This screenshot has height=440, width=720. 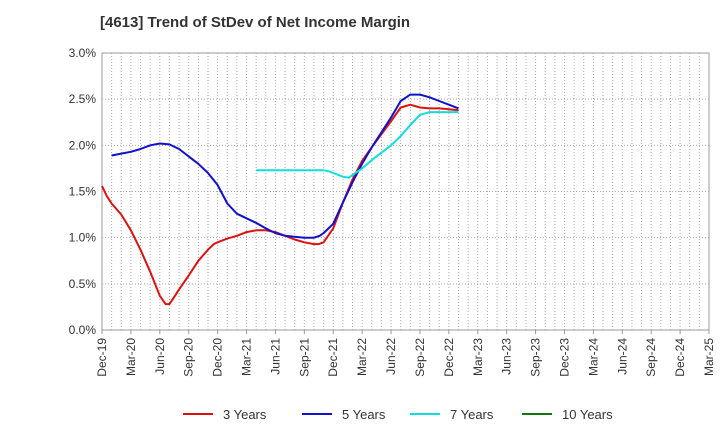 What do you see at coordinates (83, 238) in the screenshot?
I see `y-tick-label: 1.0%` at bounding box center [83, 238].